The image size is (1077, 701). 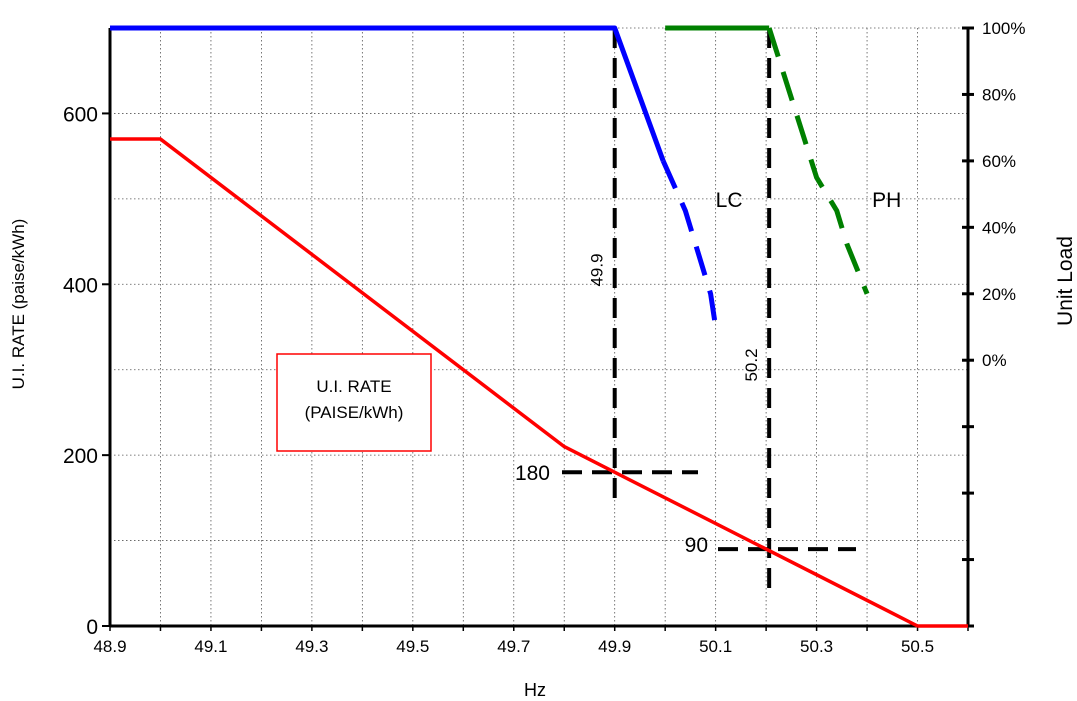 What do you see at coordinates (513, 646) in the screenshot?
I see `x-tick-label: 49.7` at bounding box center [513, 646].